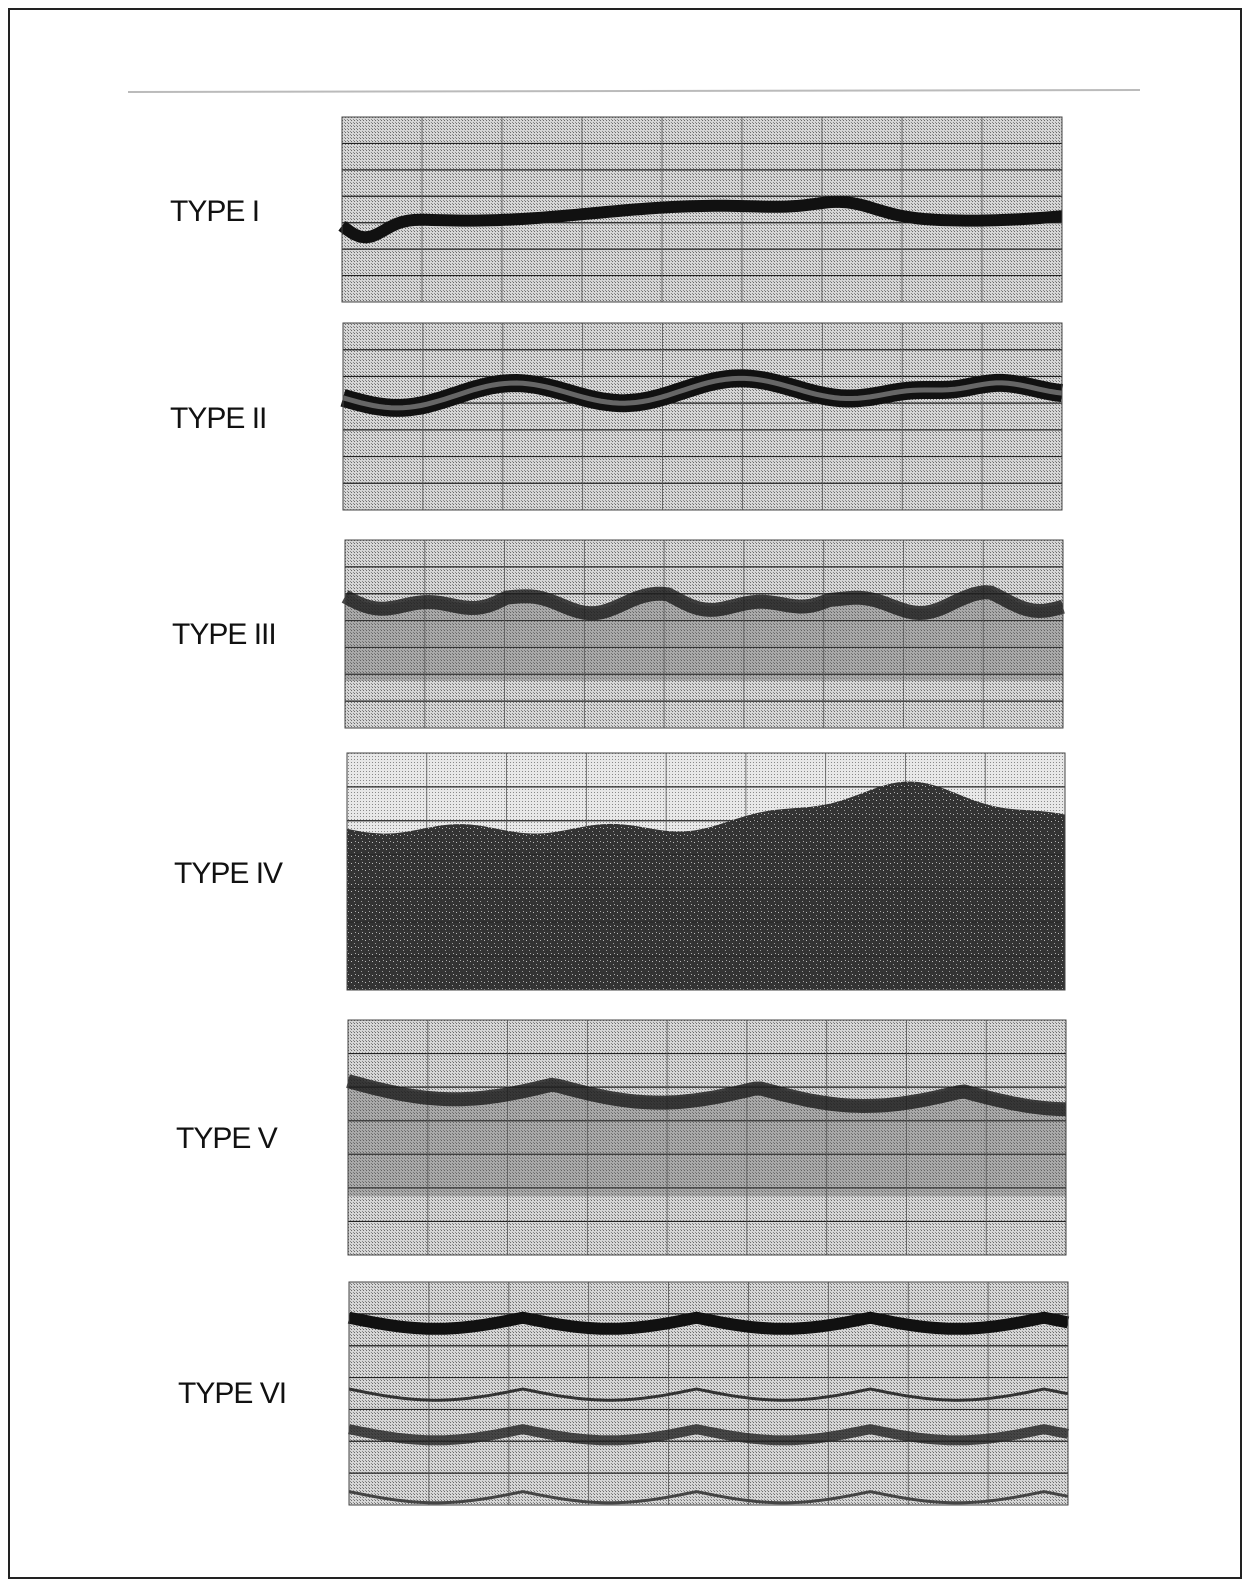 This screenshot has height=1587, width=1250. What do you see at coordinates (227, 1138) in the screenshot?
I see `panel-label: TYPE V` at bounding box center [227, 1138].